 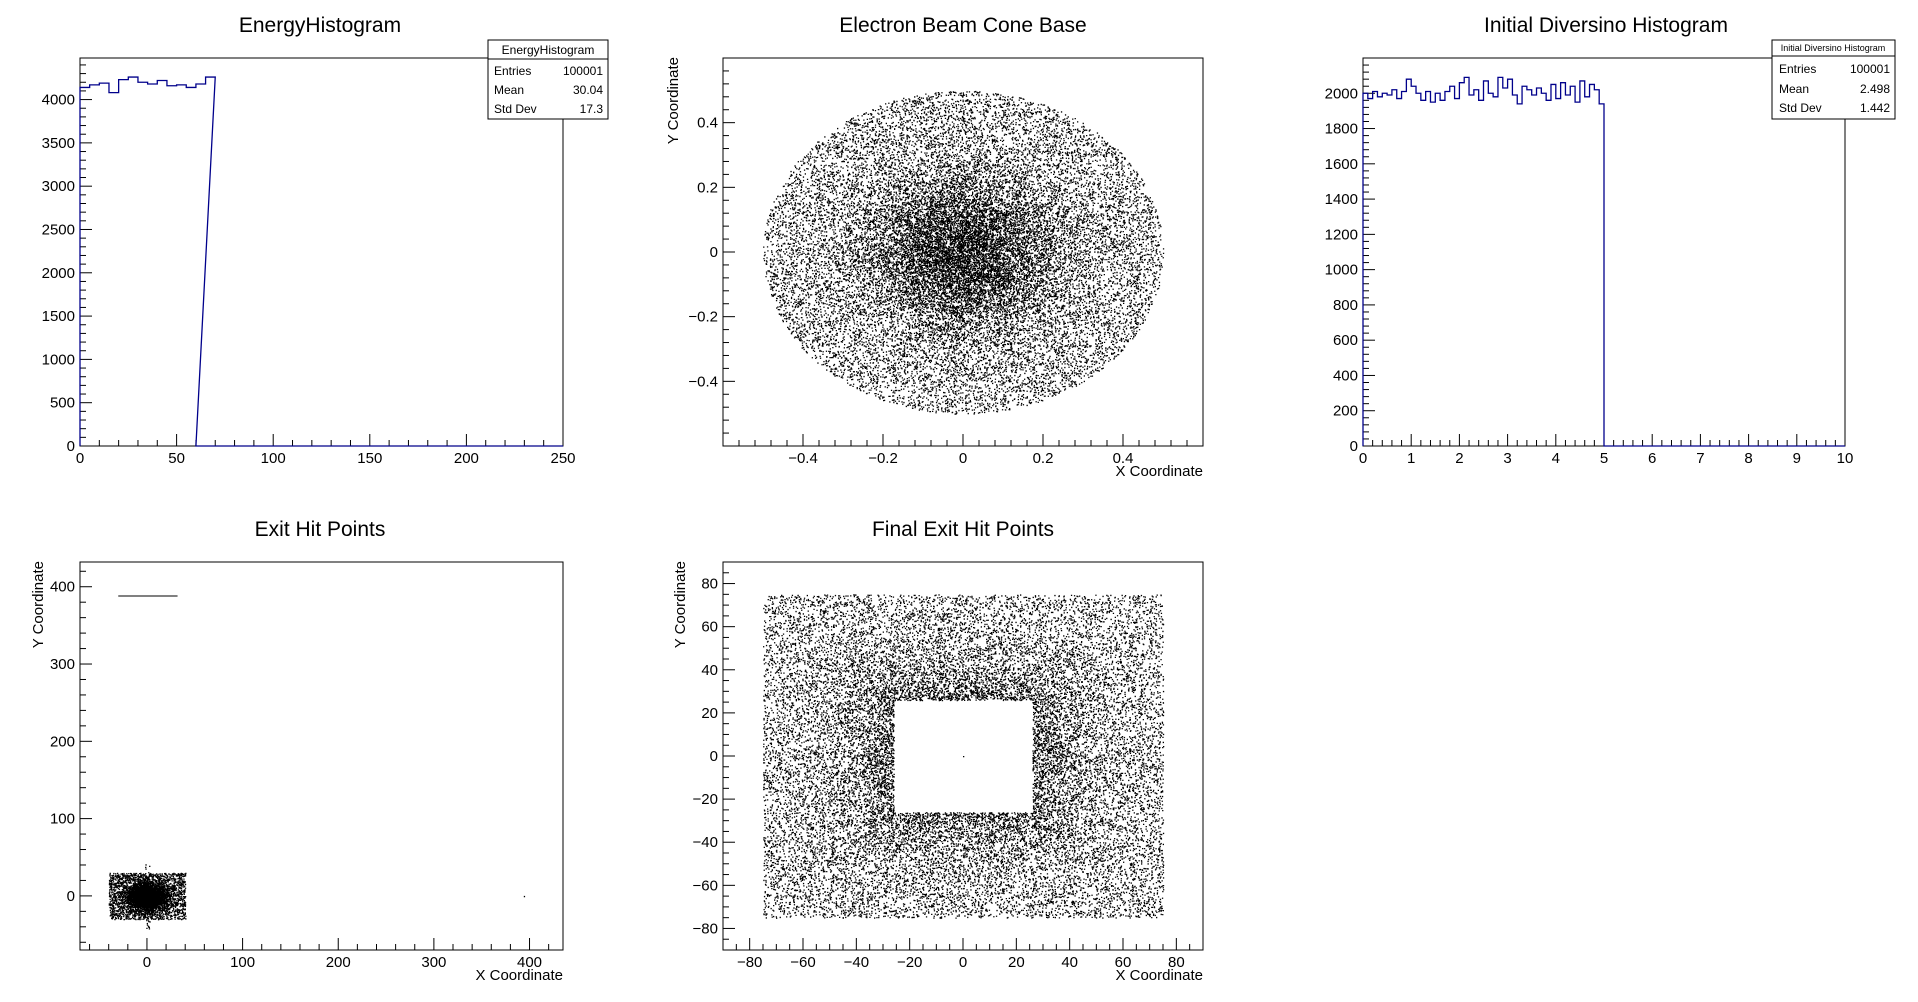 What do you see at coordinates (321, 756) in the screenshot?
I see `exit-hit-points-plot-frame` at bounding box center [321, 756].